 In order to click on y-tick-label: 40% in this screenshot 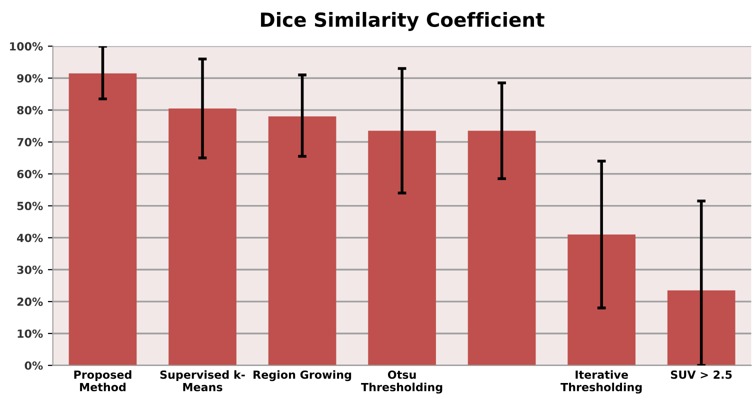, I will do `click(30, 238)`.